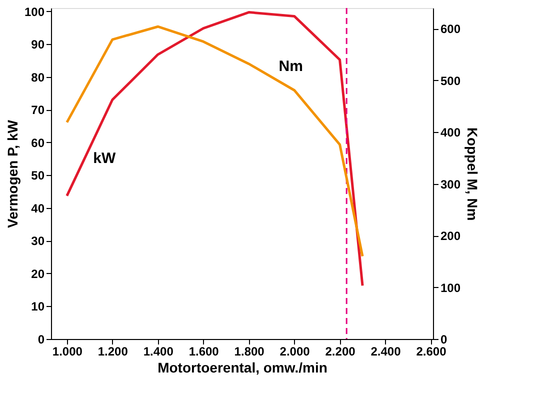 This screenshot has height=402, width=543. I want to click on y-tick-label: 60, so click(38, 143).